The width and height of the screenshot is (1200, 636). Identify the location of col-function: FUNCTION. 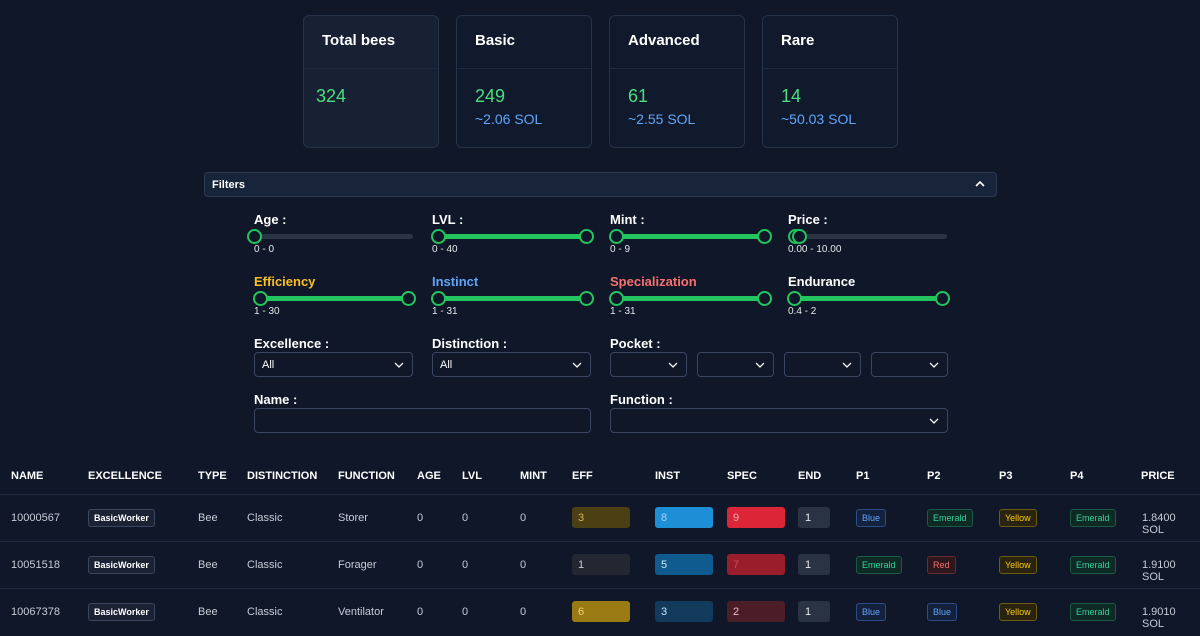
(366, 476).